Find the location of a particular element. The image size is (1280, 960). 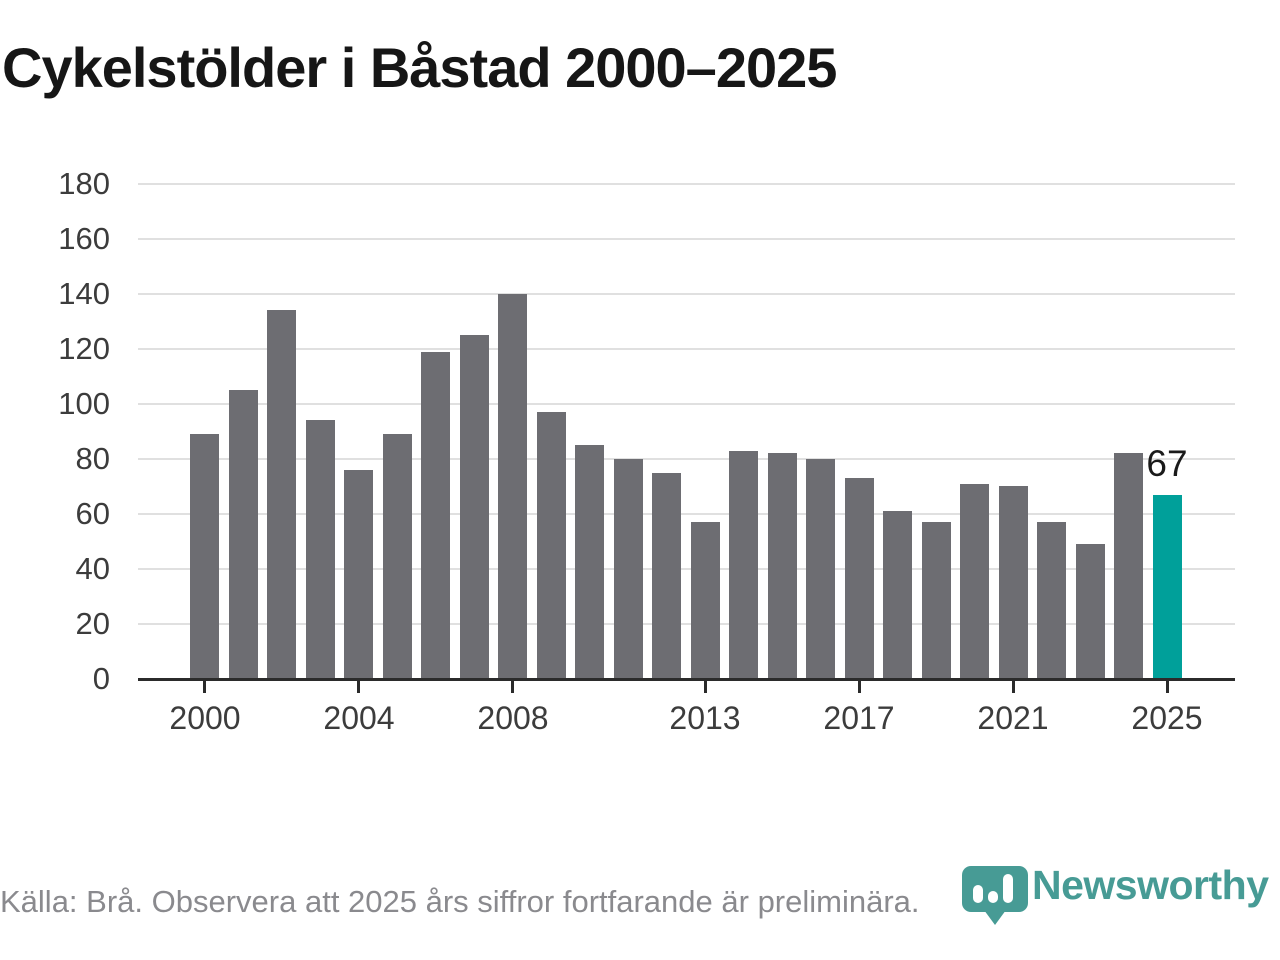

y-tick-label-80: 80 is located at coordinates (92, 458).